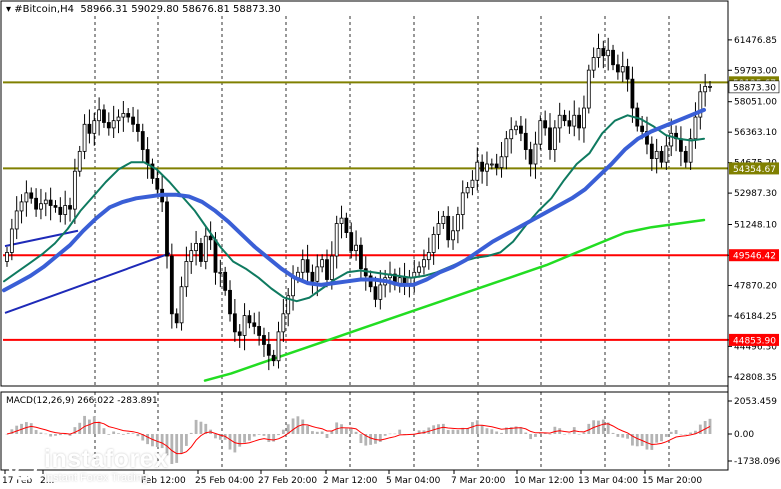  I want to click on current-price-tag-label: 58873.30, so click(754, 88).